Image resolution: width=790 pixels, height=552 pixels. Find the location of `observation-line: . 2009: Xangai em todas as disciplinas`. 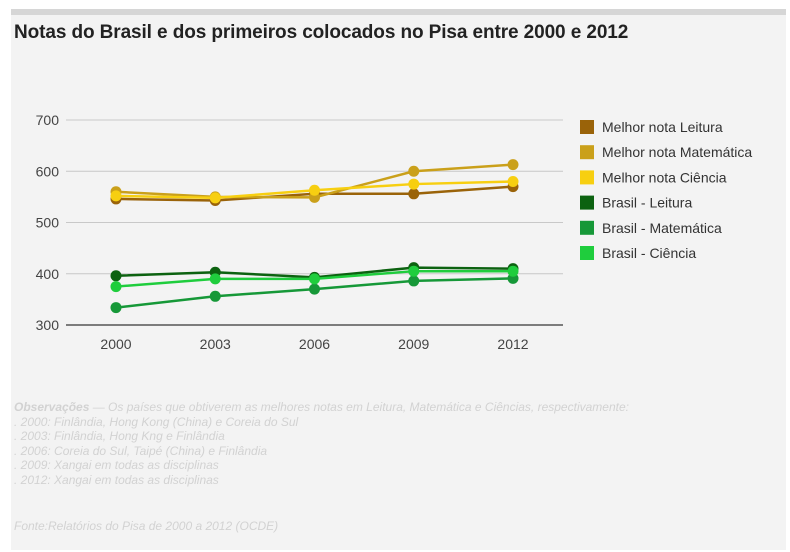

observation-line: . 2009: Xangai em todas as disciplinas is located at coordinates (116, 465).